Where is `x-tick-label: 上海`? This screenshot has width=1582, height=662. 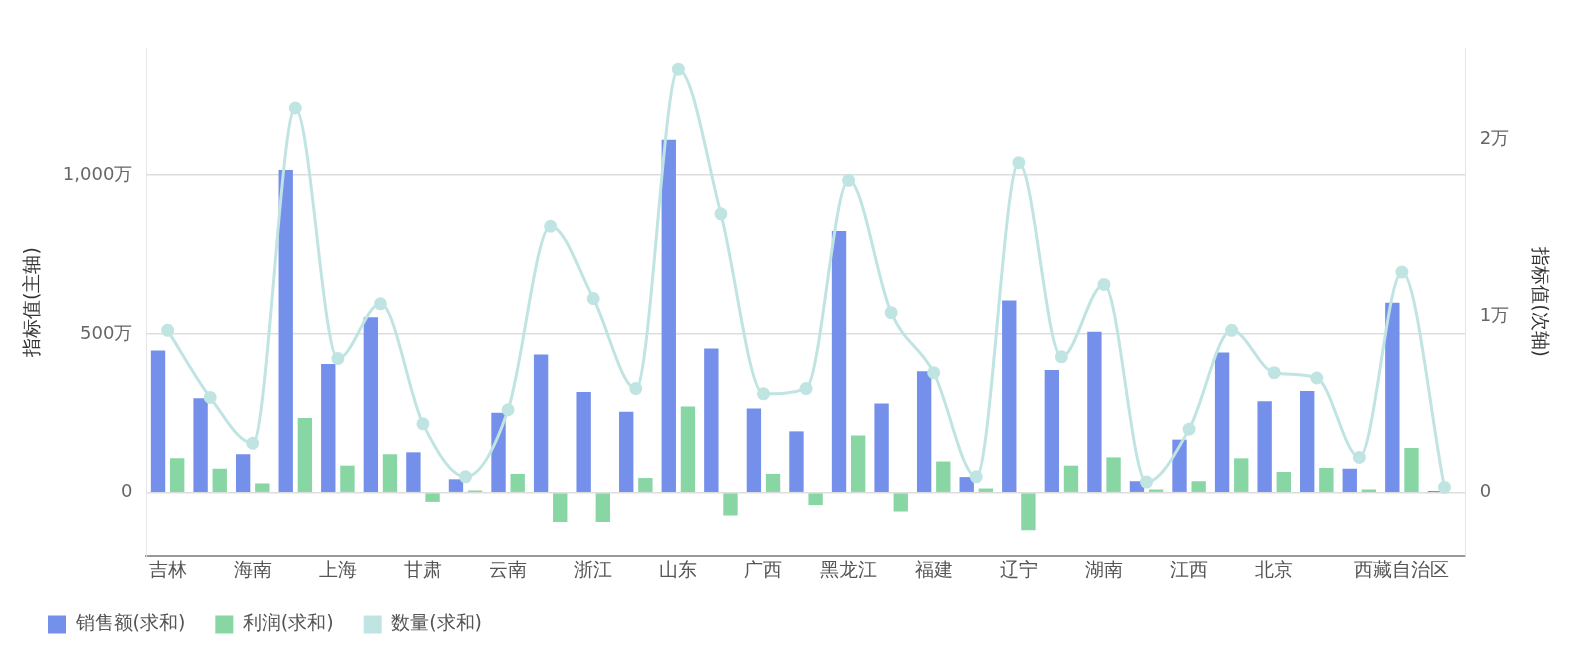
x-tick-label: 上海 is located at coordinates (337, 568).